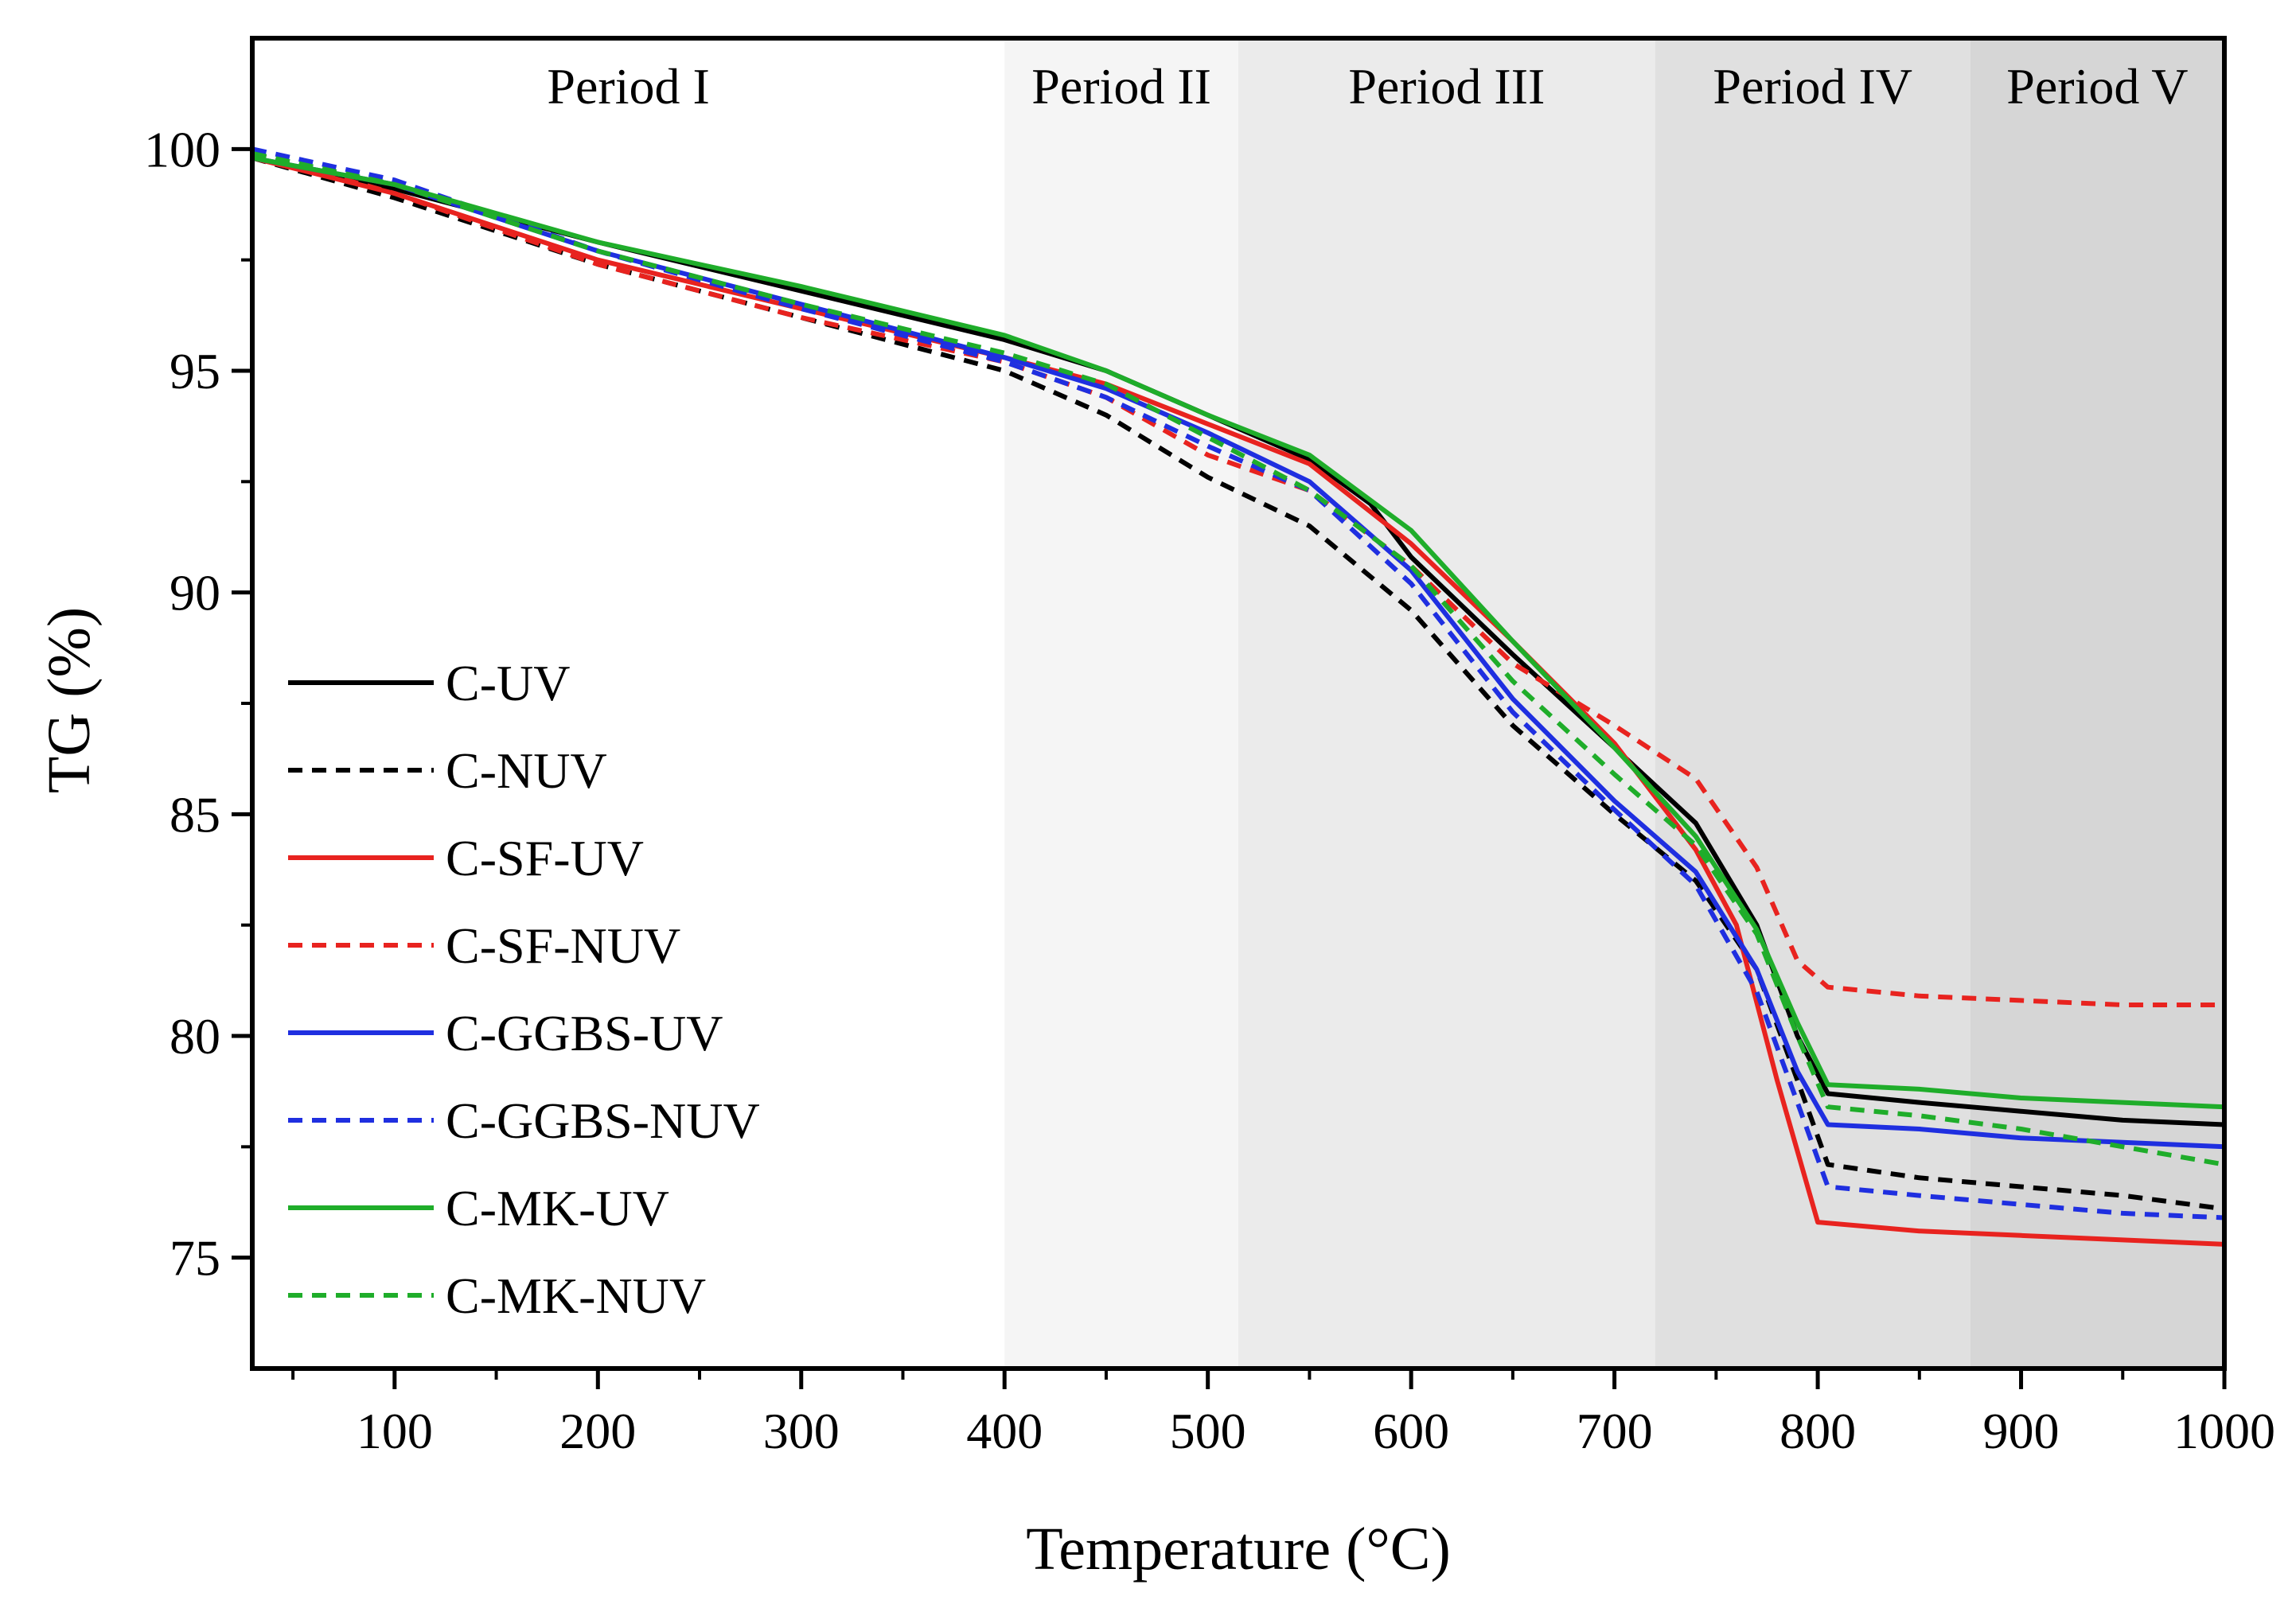  I want to click on y-tick-label: 80, so click(195, 1036).